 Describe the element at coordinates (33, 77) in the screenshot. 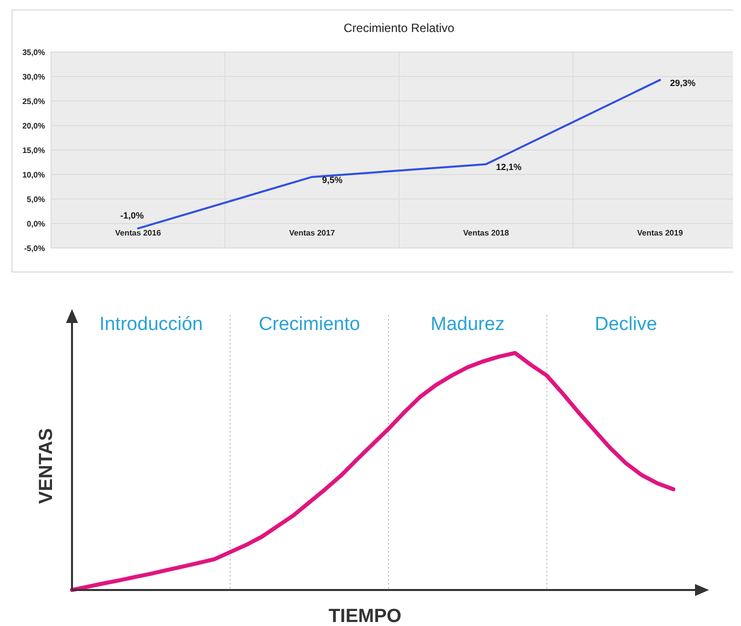

I see `y-tick-label: 30,0%` at that location.